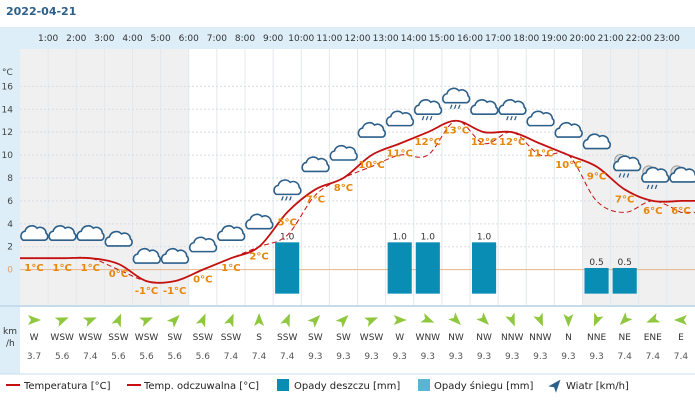 This screenshot has height=408, width=695. I want to click on wind-band-top, so click(347, 306).